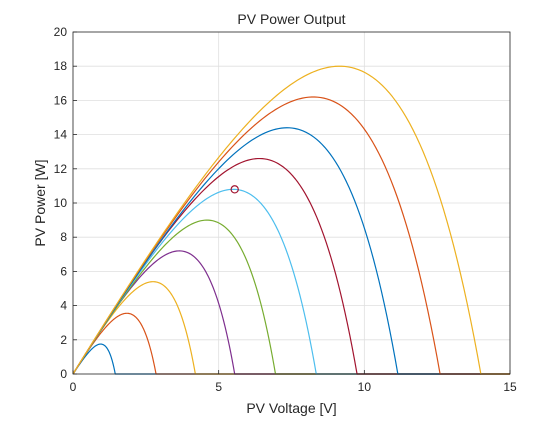 Image resolution: width=560 pixels, height=425 pixels. What do you see at coordinates (218, 387) in the screenshot?
I see `x-tick-label: 5` at bounding box center [218, 387].